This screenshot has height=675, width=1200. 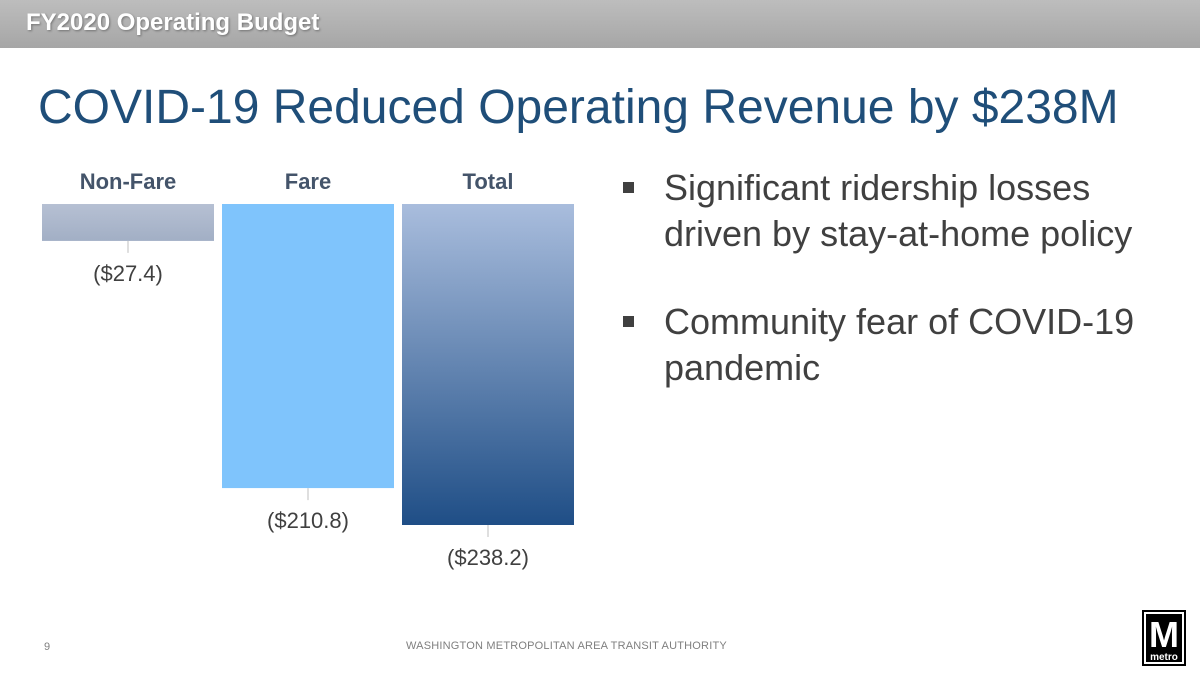 I want to click on logo-letter: M, so click(x=1164, y=634).